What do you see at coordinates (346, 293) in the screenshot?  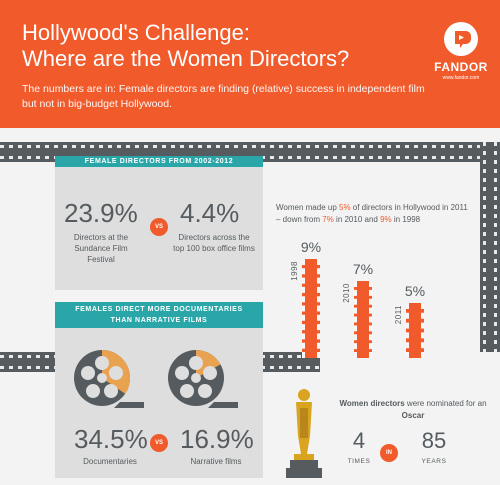 I see `bar-year-label: 2010` at bounding box center [346, 293].